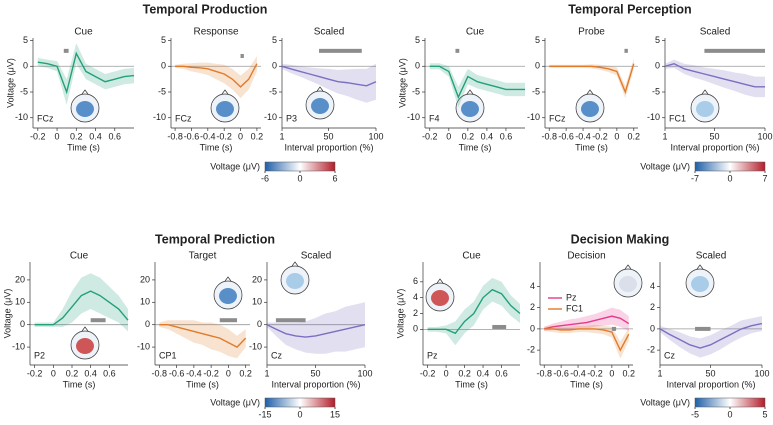 The width and height of the screenshot is (773, 425). I want to click on electrode-label: P3, so click(291, 118).